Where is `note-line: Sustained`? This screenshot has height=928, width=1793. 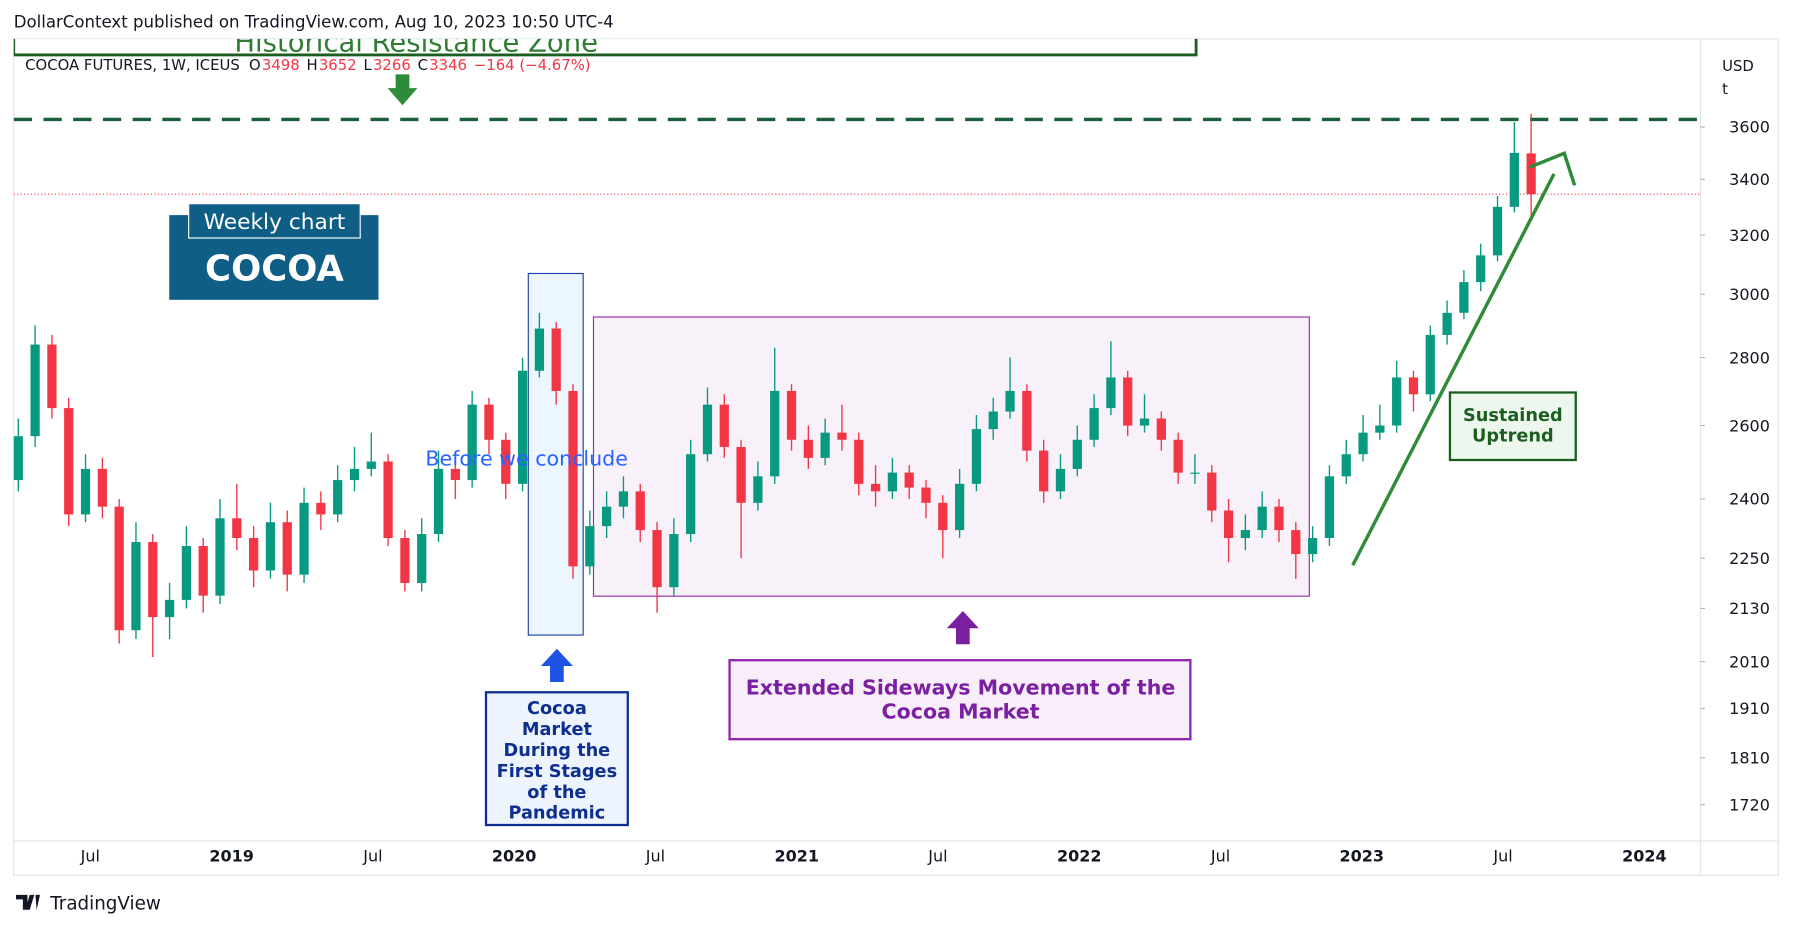
note-line: Sustained is located at coordinates (1513, 416).